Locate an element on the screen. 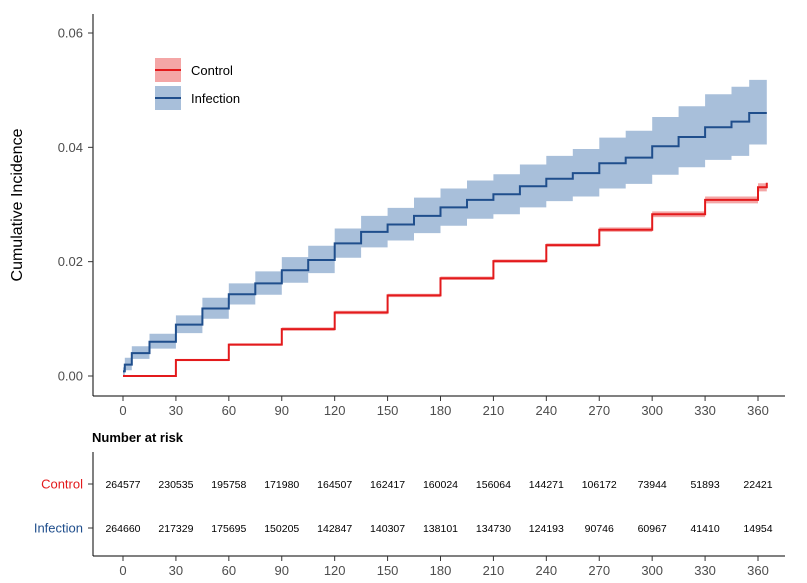 The width and height of the screenshot is (807, 583). legend-label-control: Control is located at coordinates (212, 70).